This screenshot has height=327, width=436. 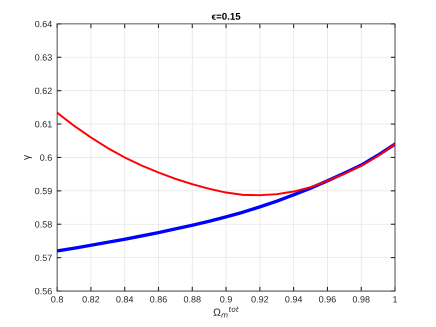 What do you see at coordinates (327, 299) in the screenshot?
I see `x-tick-label: 0.96` at bounding box center [327, 299].